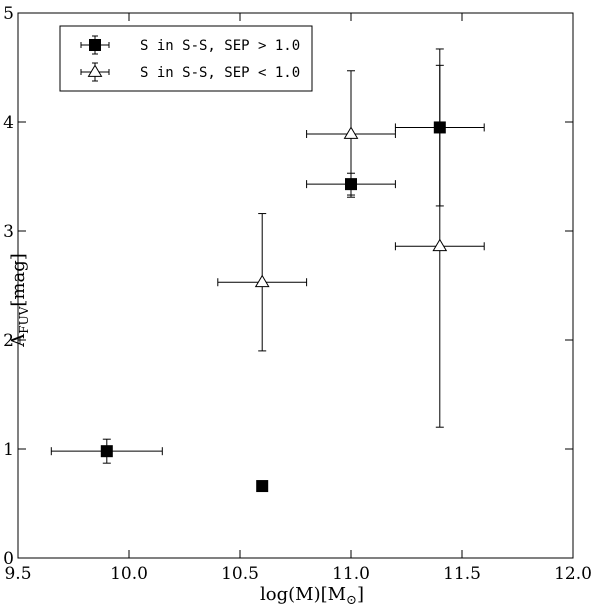  What do you see at coordinates (312, 596) in the screenshot?
I see `x-axis-label: log(M)[M⊙]` at bounding box center [312, 596].